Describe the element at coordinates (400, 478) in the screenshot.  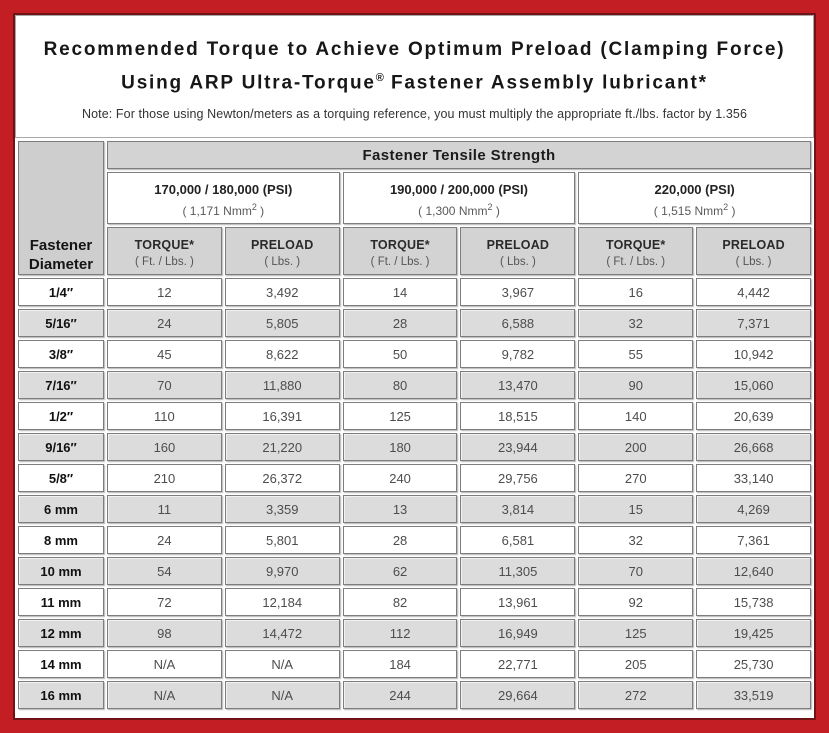
I see `value-cell: 240` at that location.